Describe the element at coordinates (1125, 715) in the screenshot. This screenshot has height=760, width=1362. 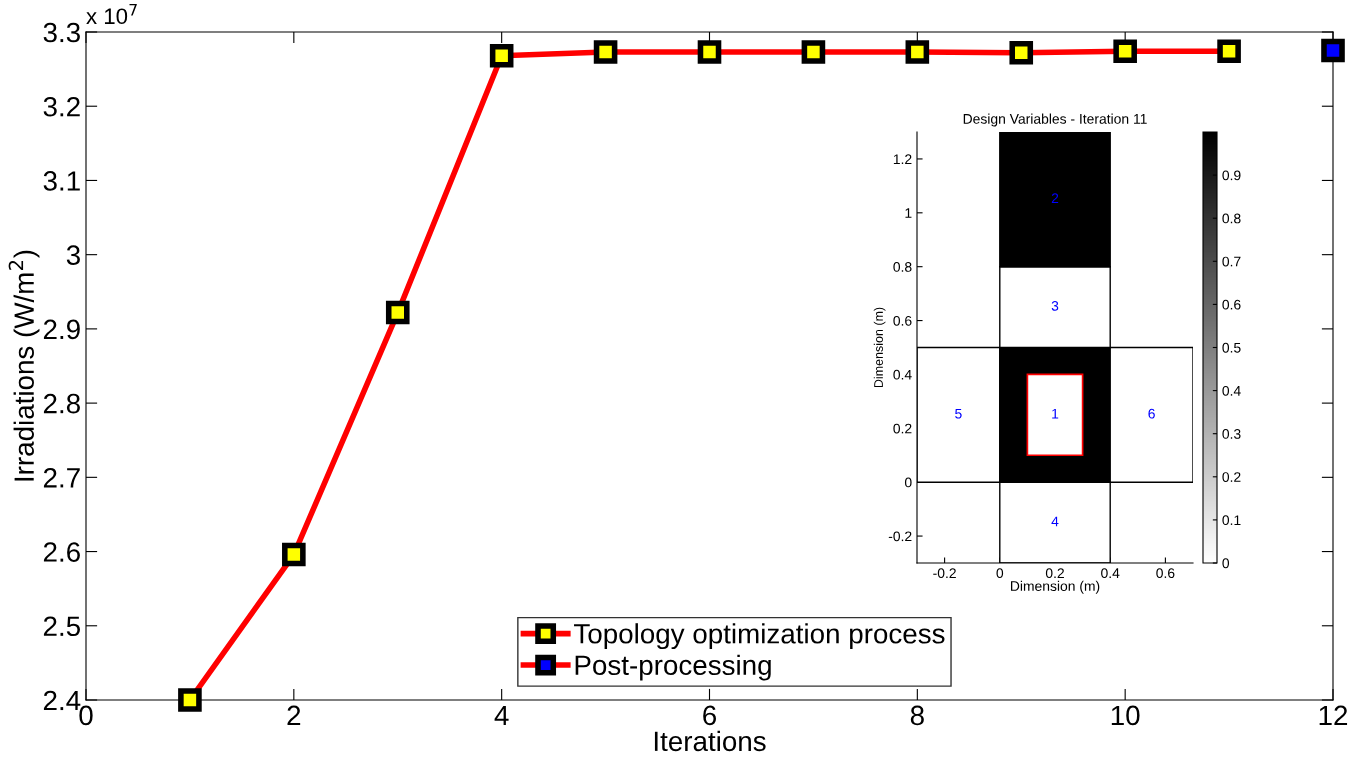
I see `x-tick-label: 10` at that location.